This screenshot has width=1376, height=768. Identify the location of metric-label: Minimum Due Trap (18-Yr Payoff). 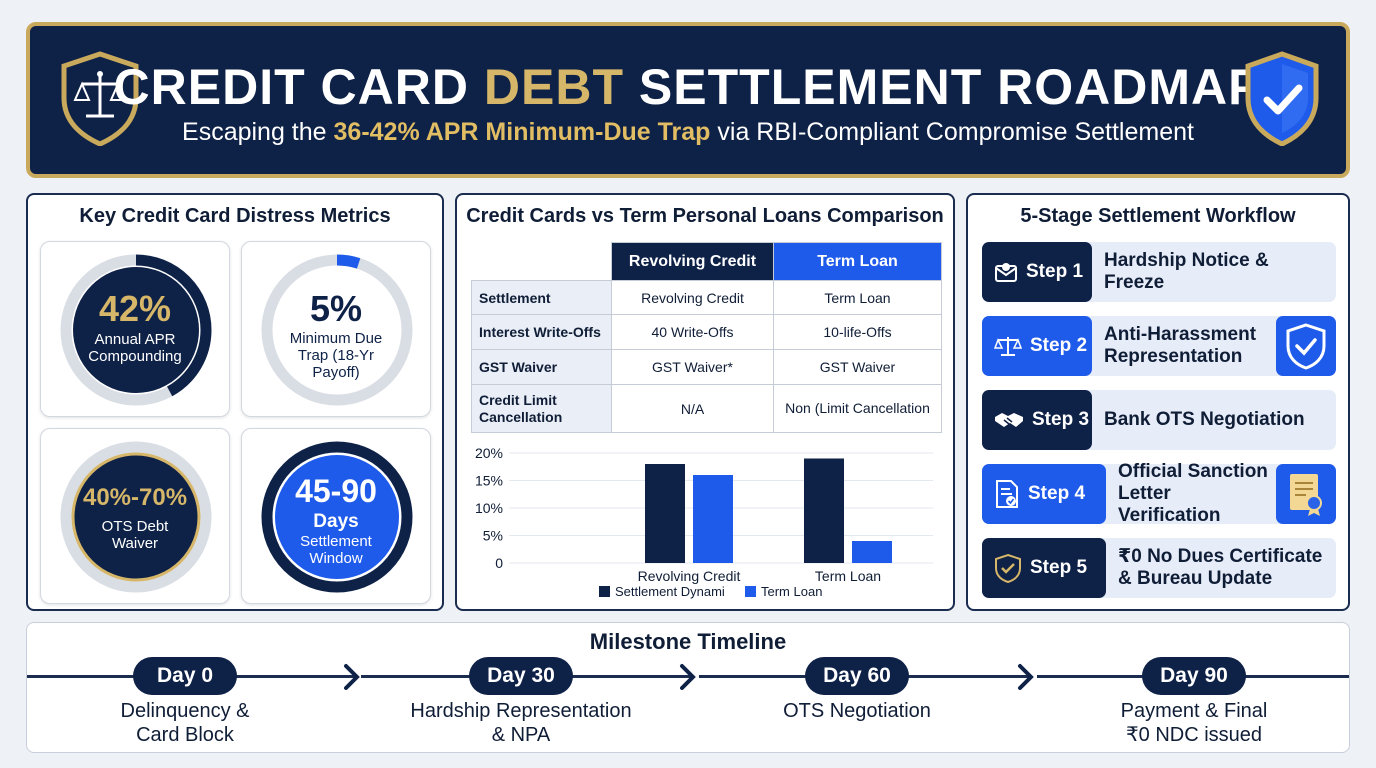
(336, 355).